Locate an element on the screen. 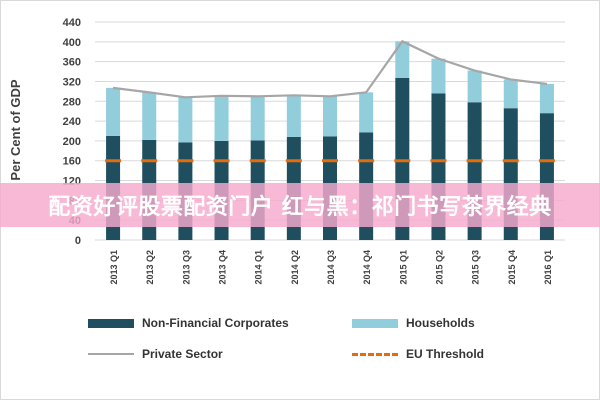 Image resolution: width=600 pixels, height=400 pixels. y-tick-label: 200 is located at coordinates (72, 142).